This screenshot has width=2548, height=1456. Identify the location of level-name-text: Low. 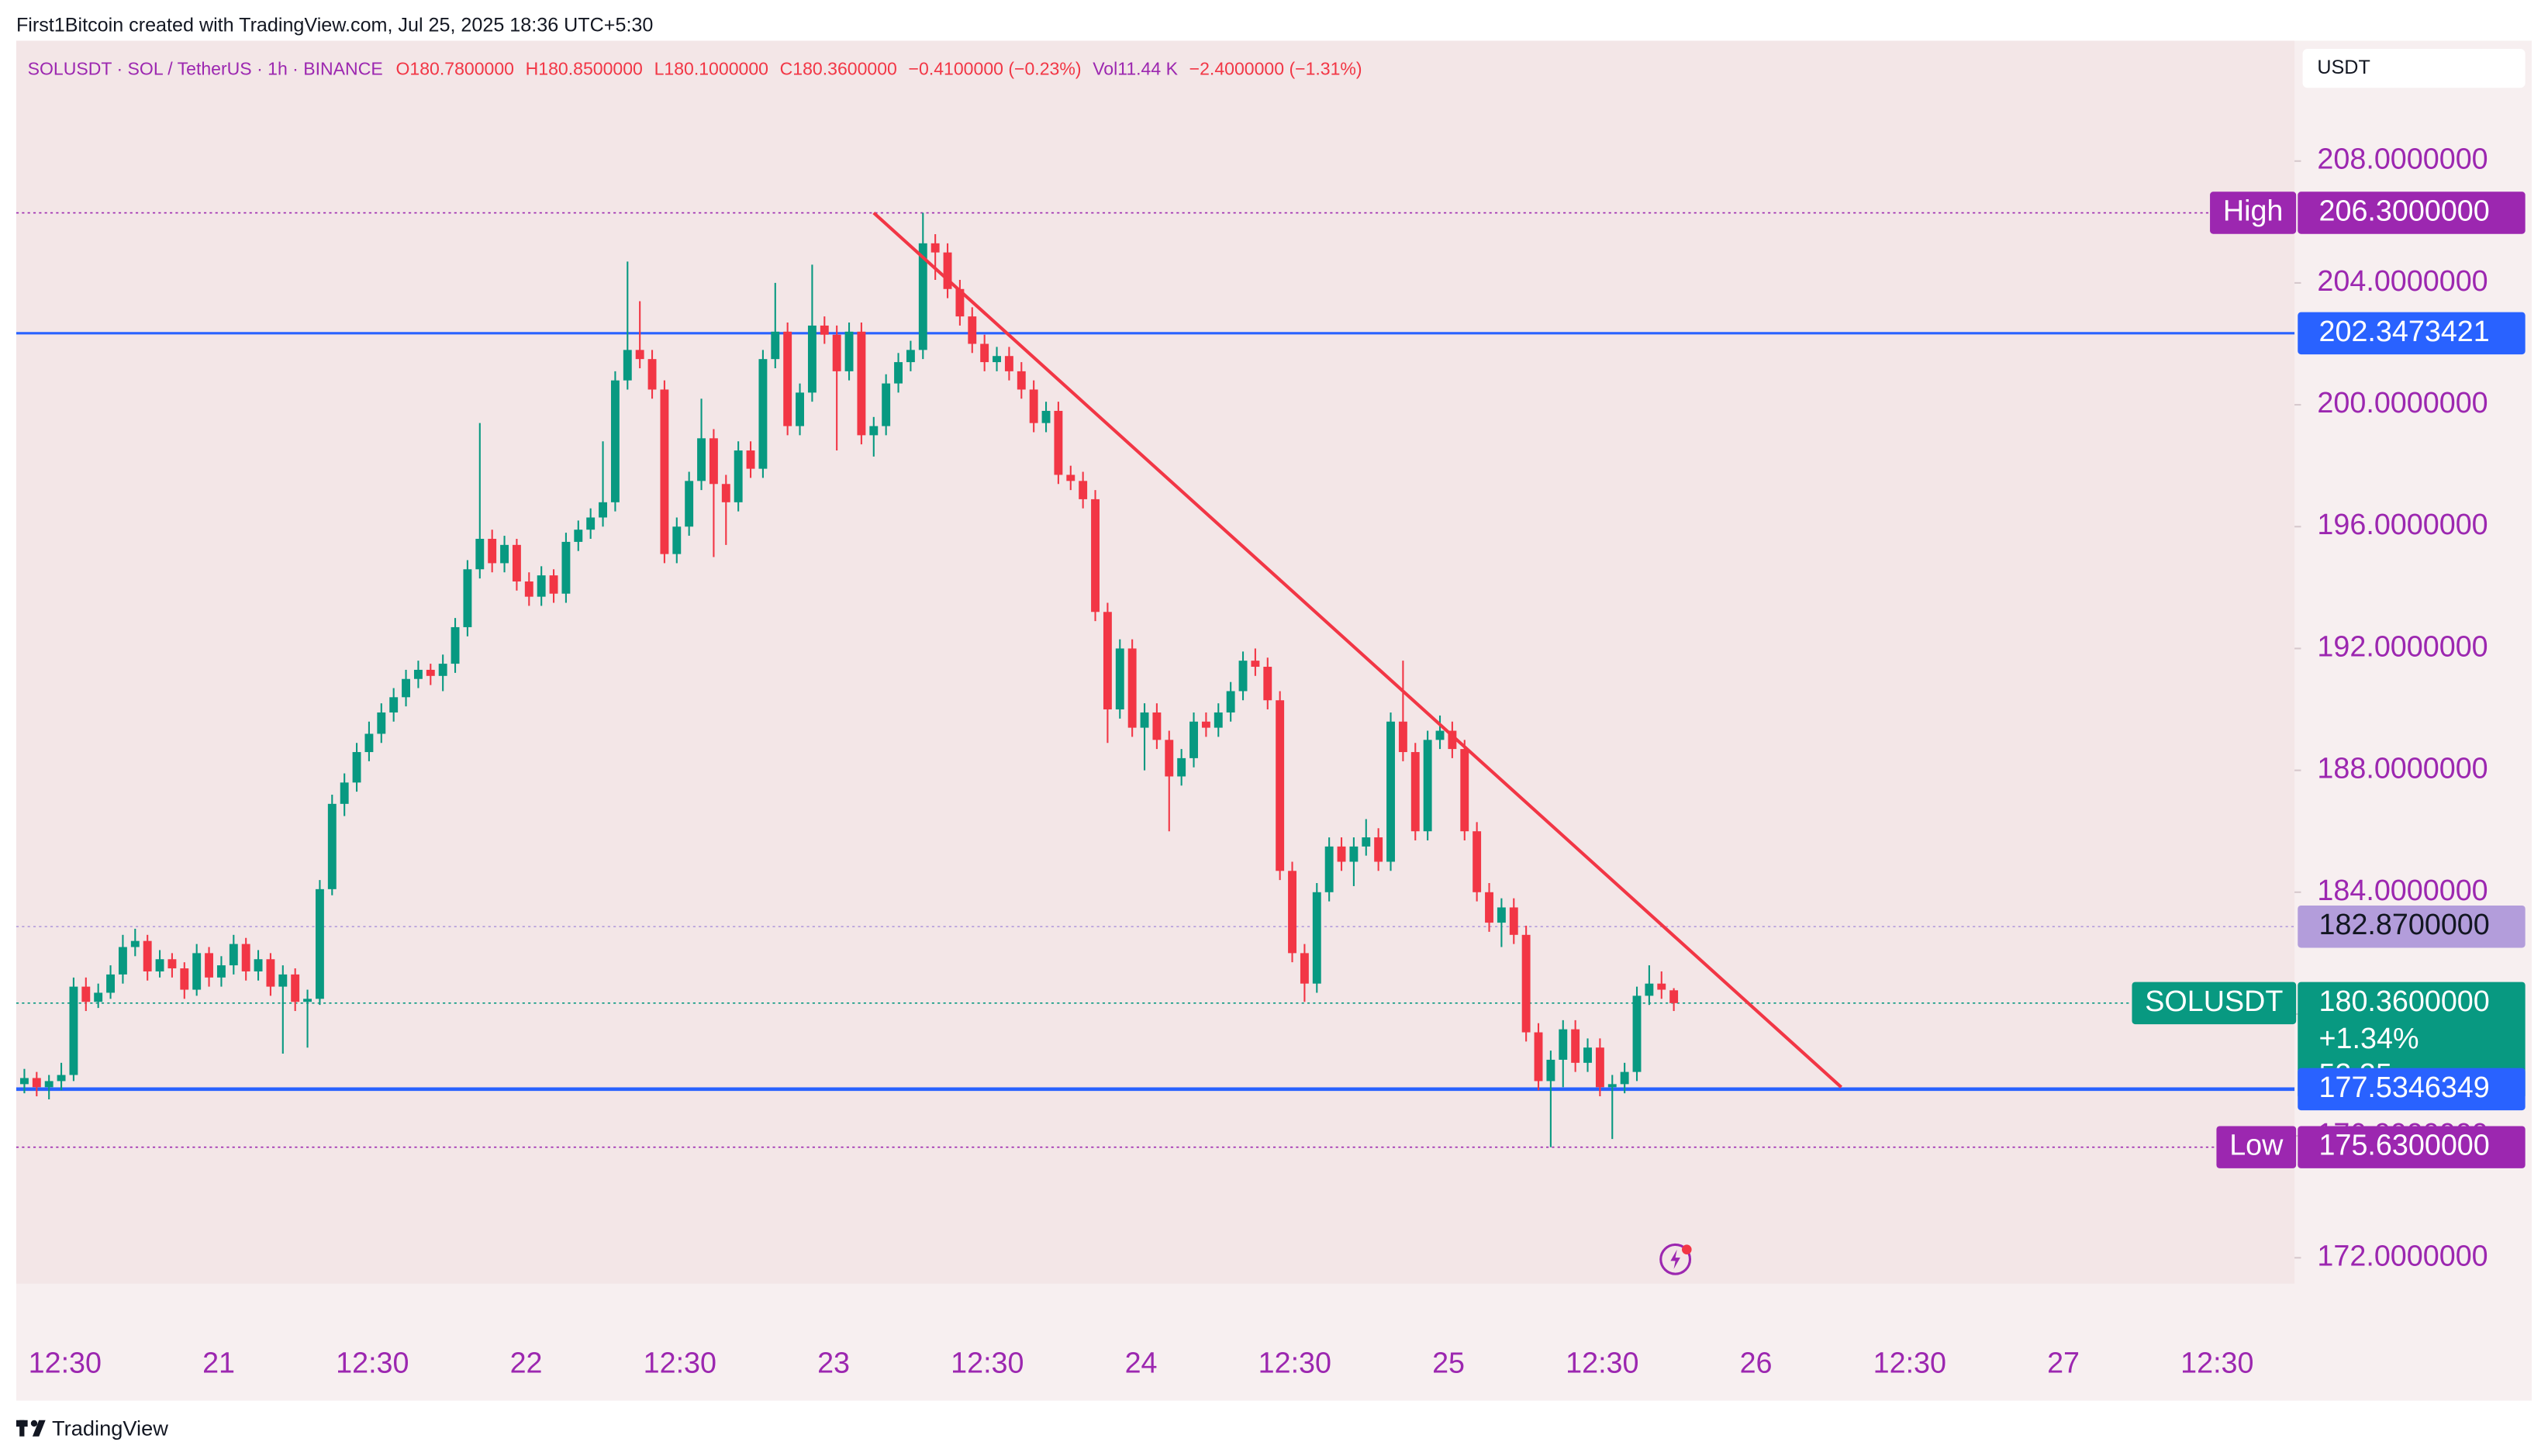
(2256, 1145).